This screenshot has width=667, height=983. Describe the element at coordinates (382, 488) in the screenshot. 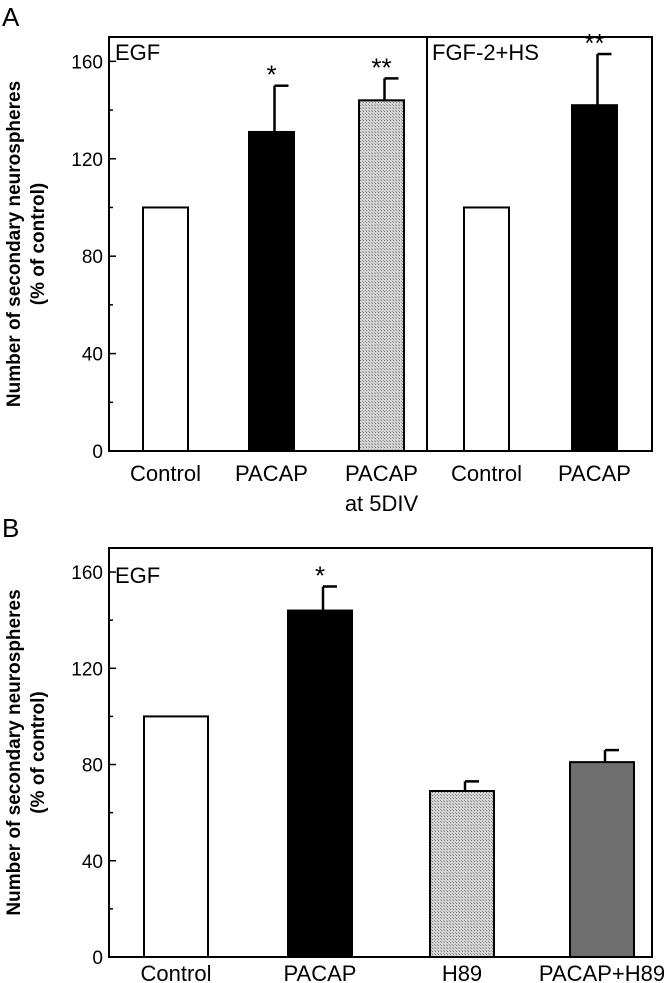

I see `category-label: PACAP at 5DIV` at that location.